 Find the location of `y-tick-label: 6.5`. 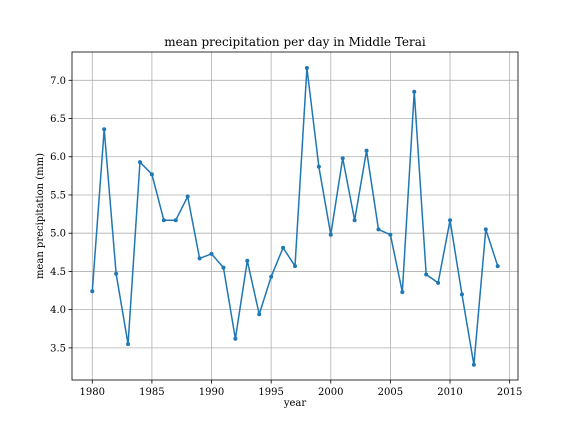

y-tick-label: 6.5 is located at coordinates (58, 119).